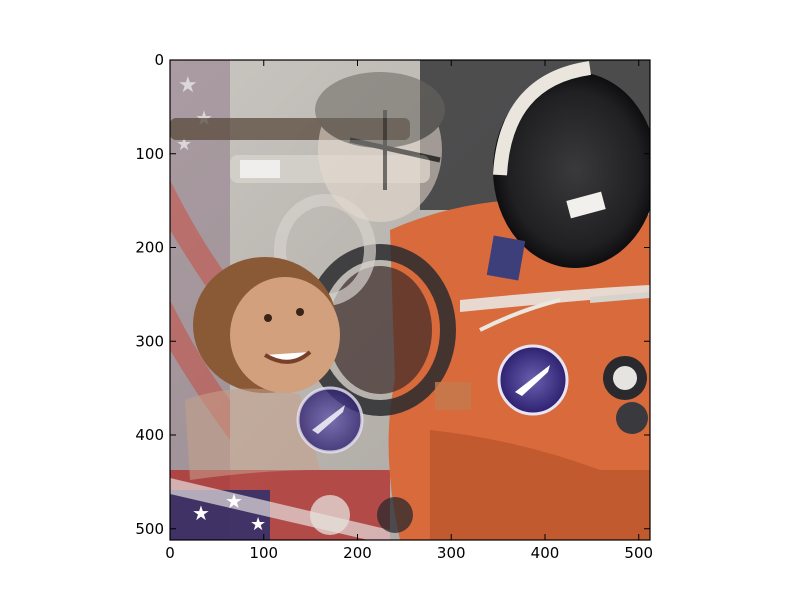  Describe the element at coordinates (638, 553) in the screenshot. I see `x-tick-label: 500` at that location.